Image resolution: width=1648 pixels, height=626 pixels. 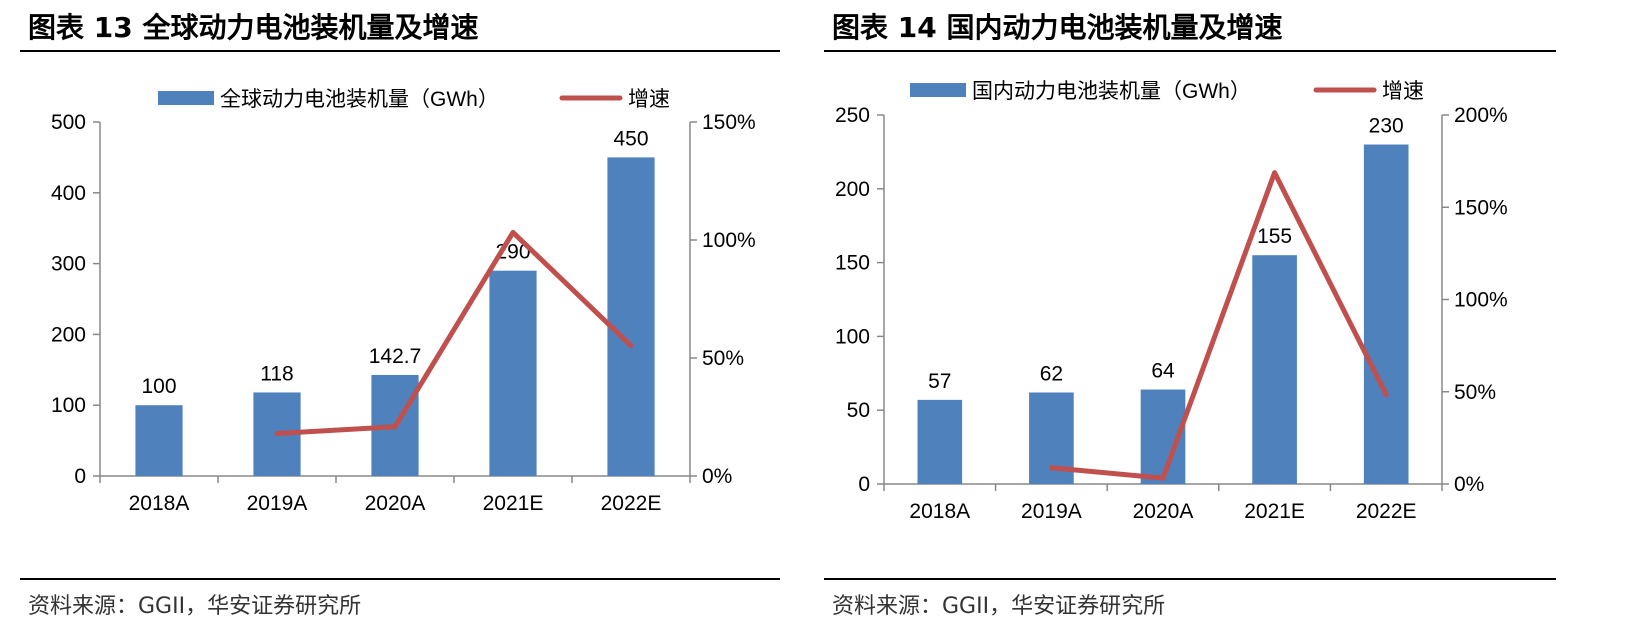 What do you see at coordinates (852, 263) in the screenshot?
I see `y-tick-label-left: 150` at bounding box center [852, 263].